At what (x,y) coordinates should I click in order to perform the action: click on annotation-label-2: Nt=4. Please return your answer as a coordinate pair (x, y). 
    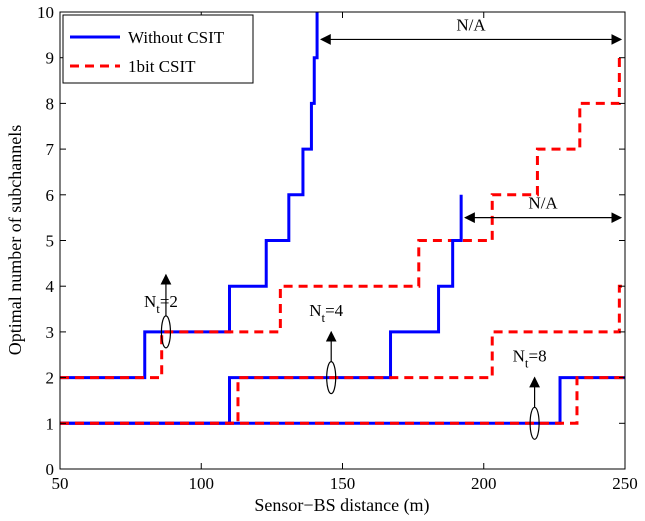
    Looking at the image, I should click on (326, 313).